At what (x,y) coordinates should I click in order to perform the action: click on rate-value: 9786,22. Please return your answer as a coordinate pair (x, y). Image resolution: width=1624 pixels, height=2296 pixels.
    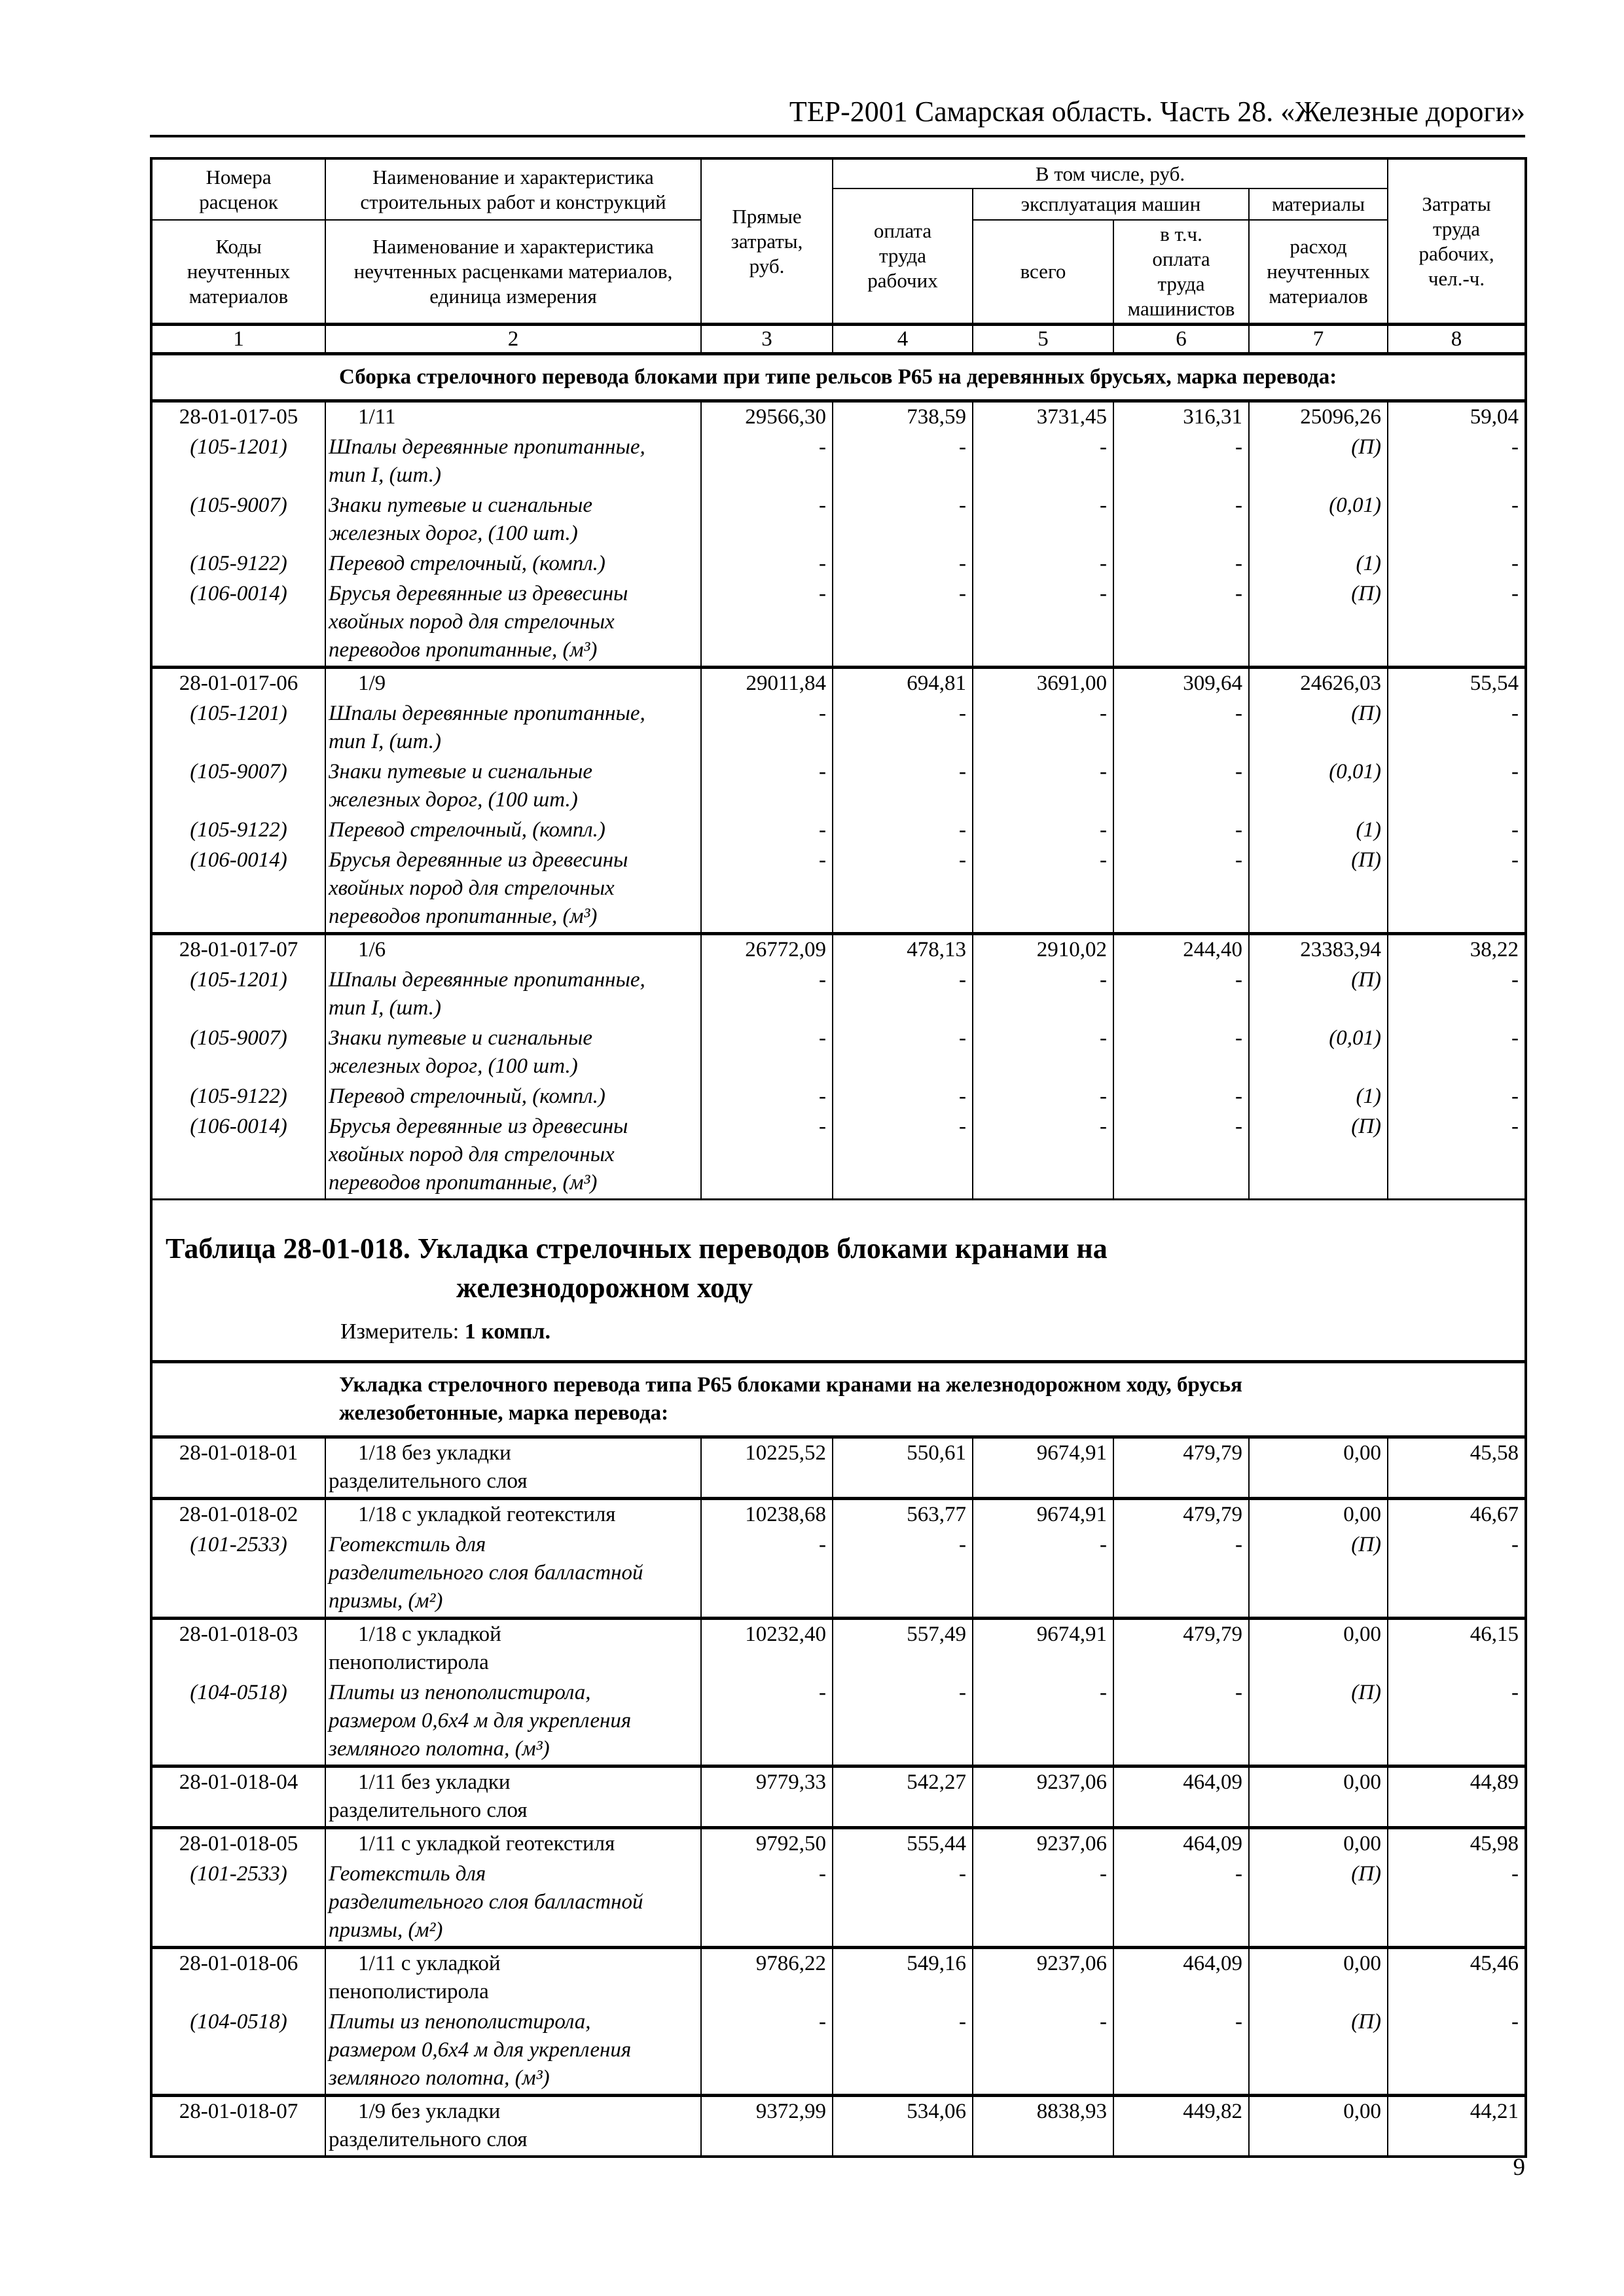
    Looking at the image, I should click on (766, 1976).